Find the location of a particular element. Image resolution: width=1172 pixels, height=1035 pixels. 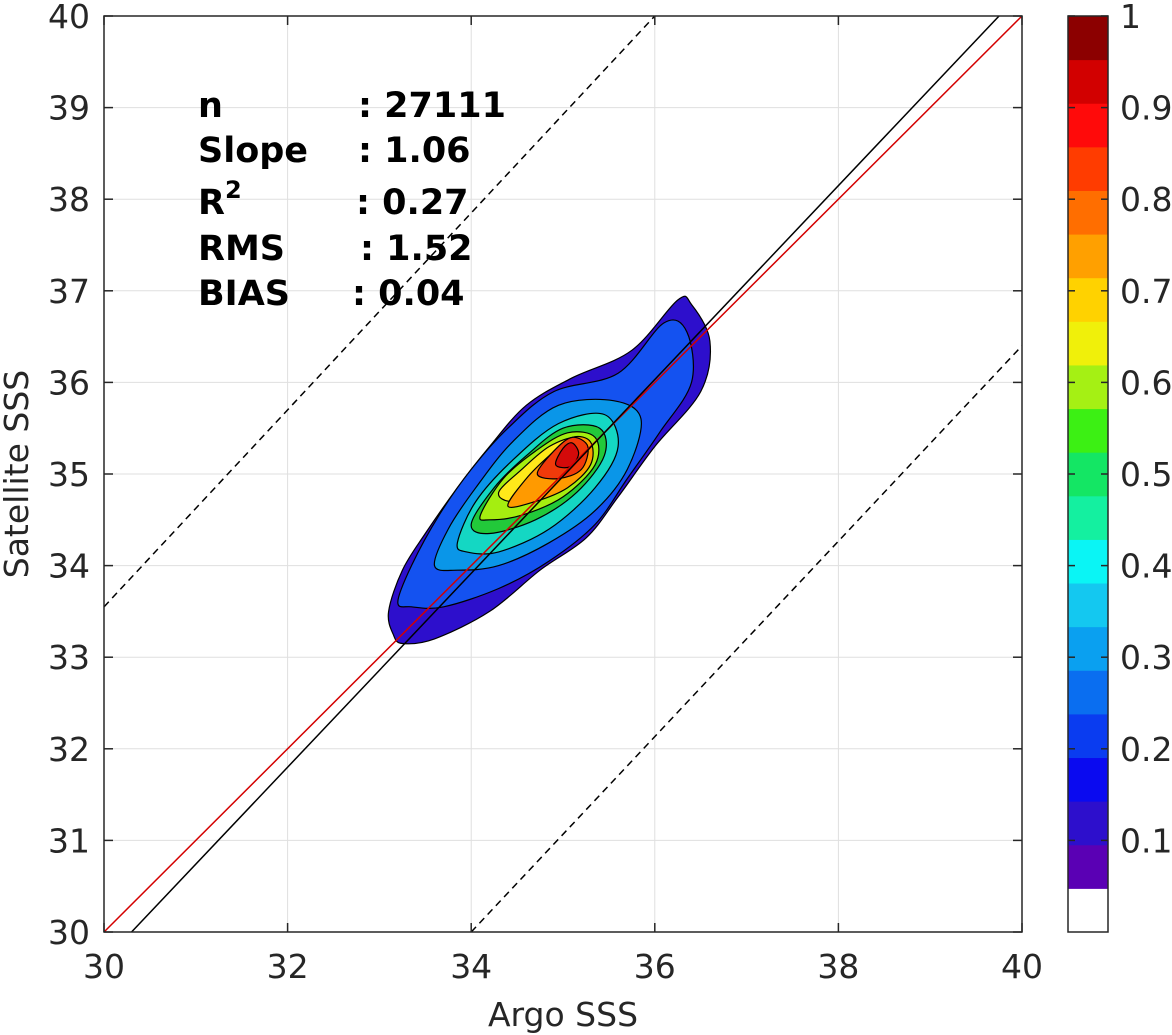

colorbar-tick-label: 0.8 is located at coordinates (1146, 199).